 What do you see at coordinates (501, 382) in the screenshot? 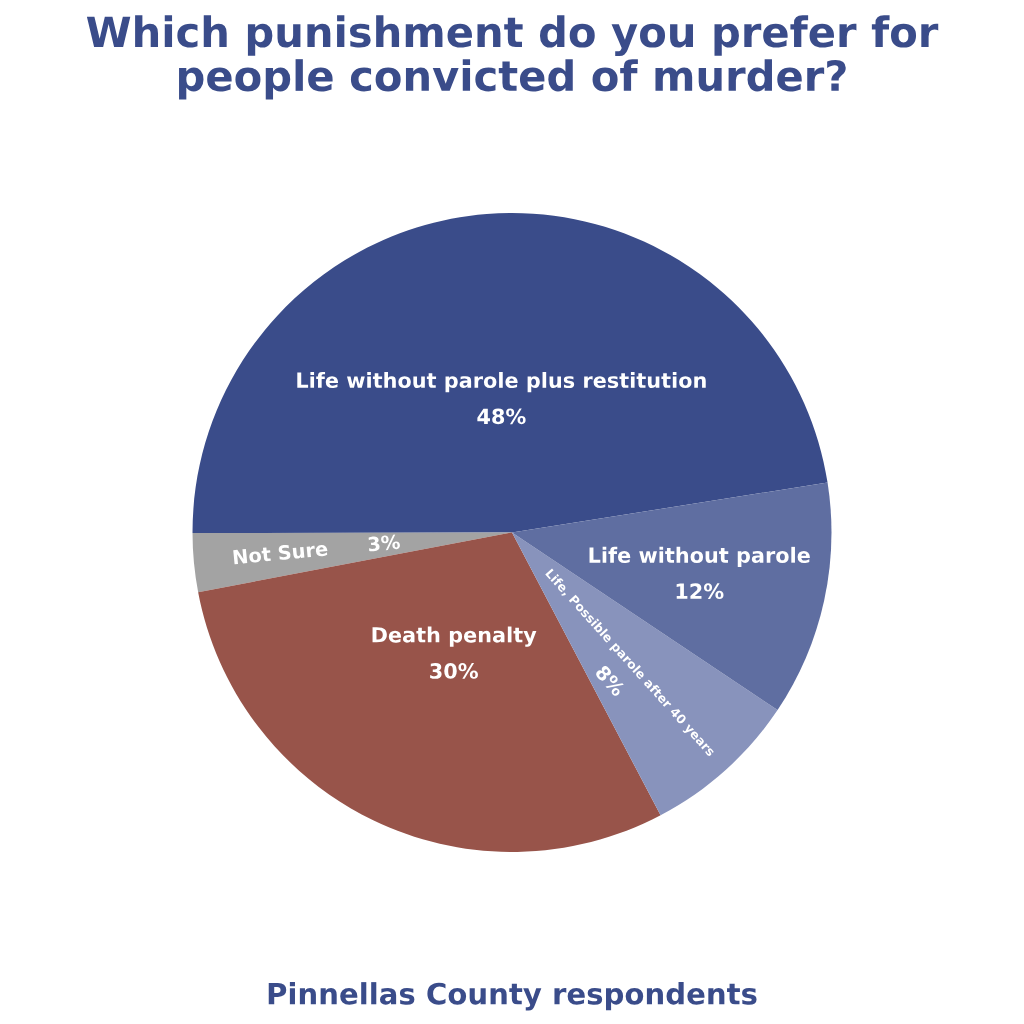
I see `slice-label: Life without parole plus restitution` at bounding box center [501, 382].